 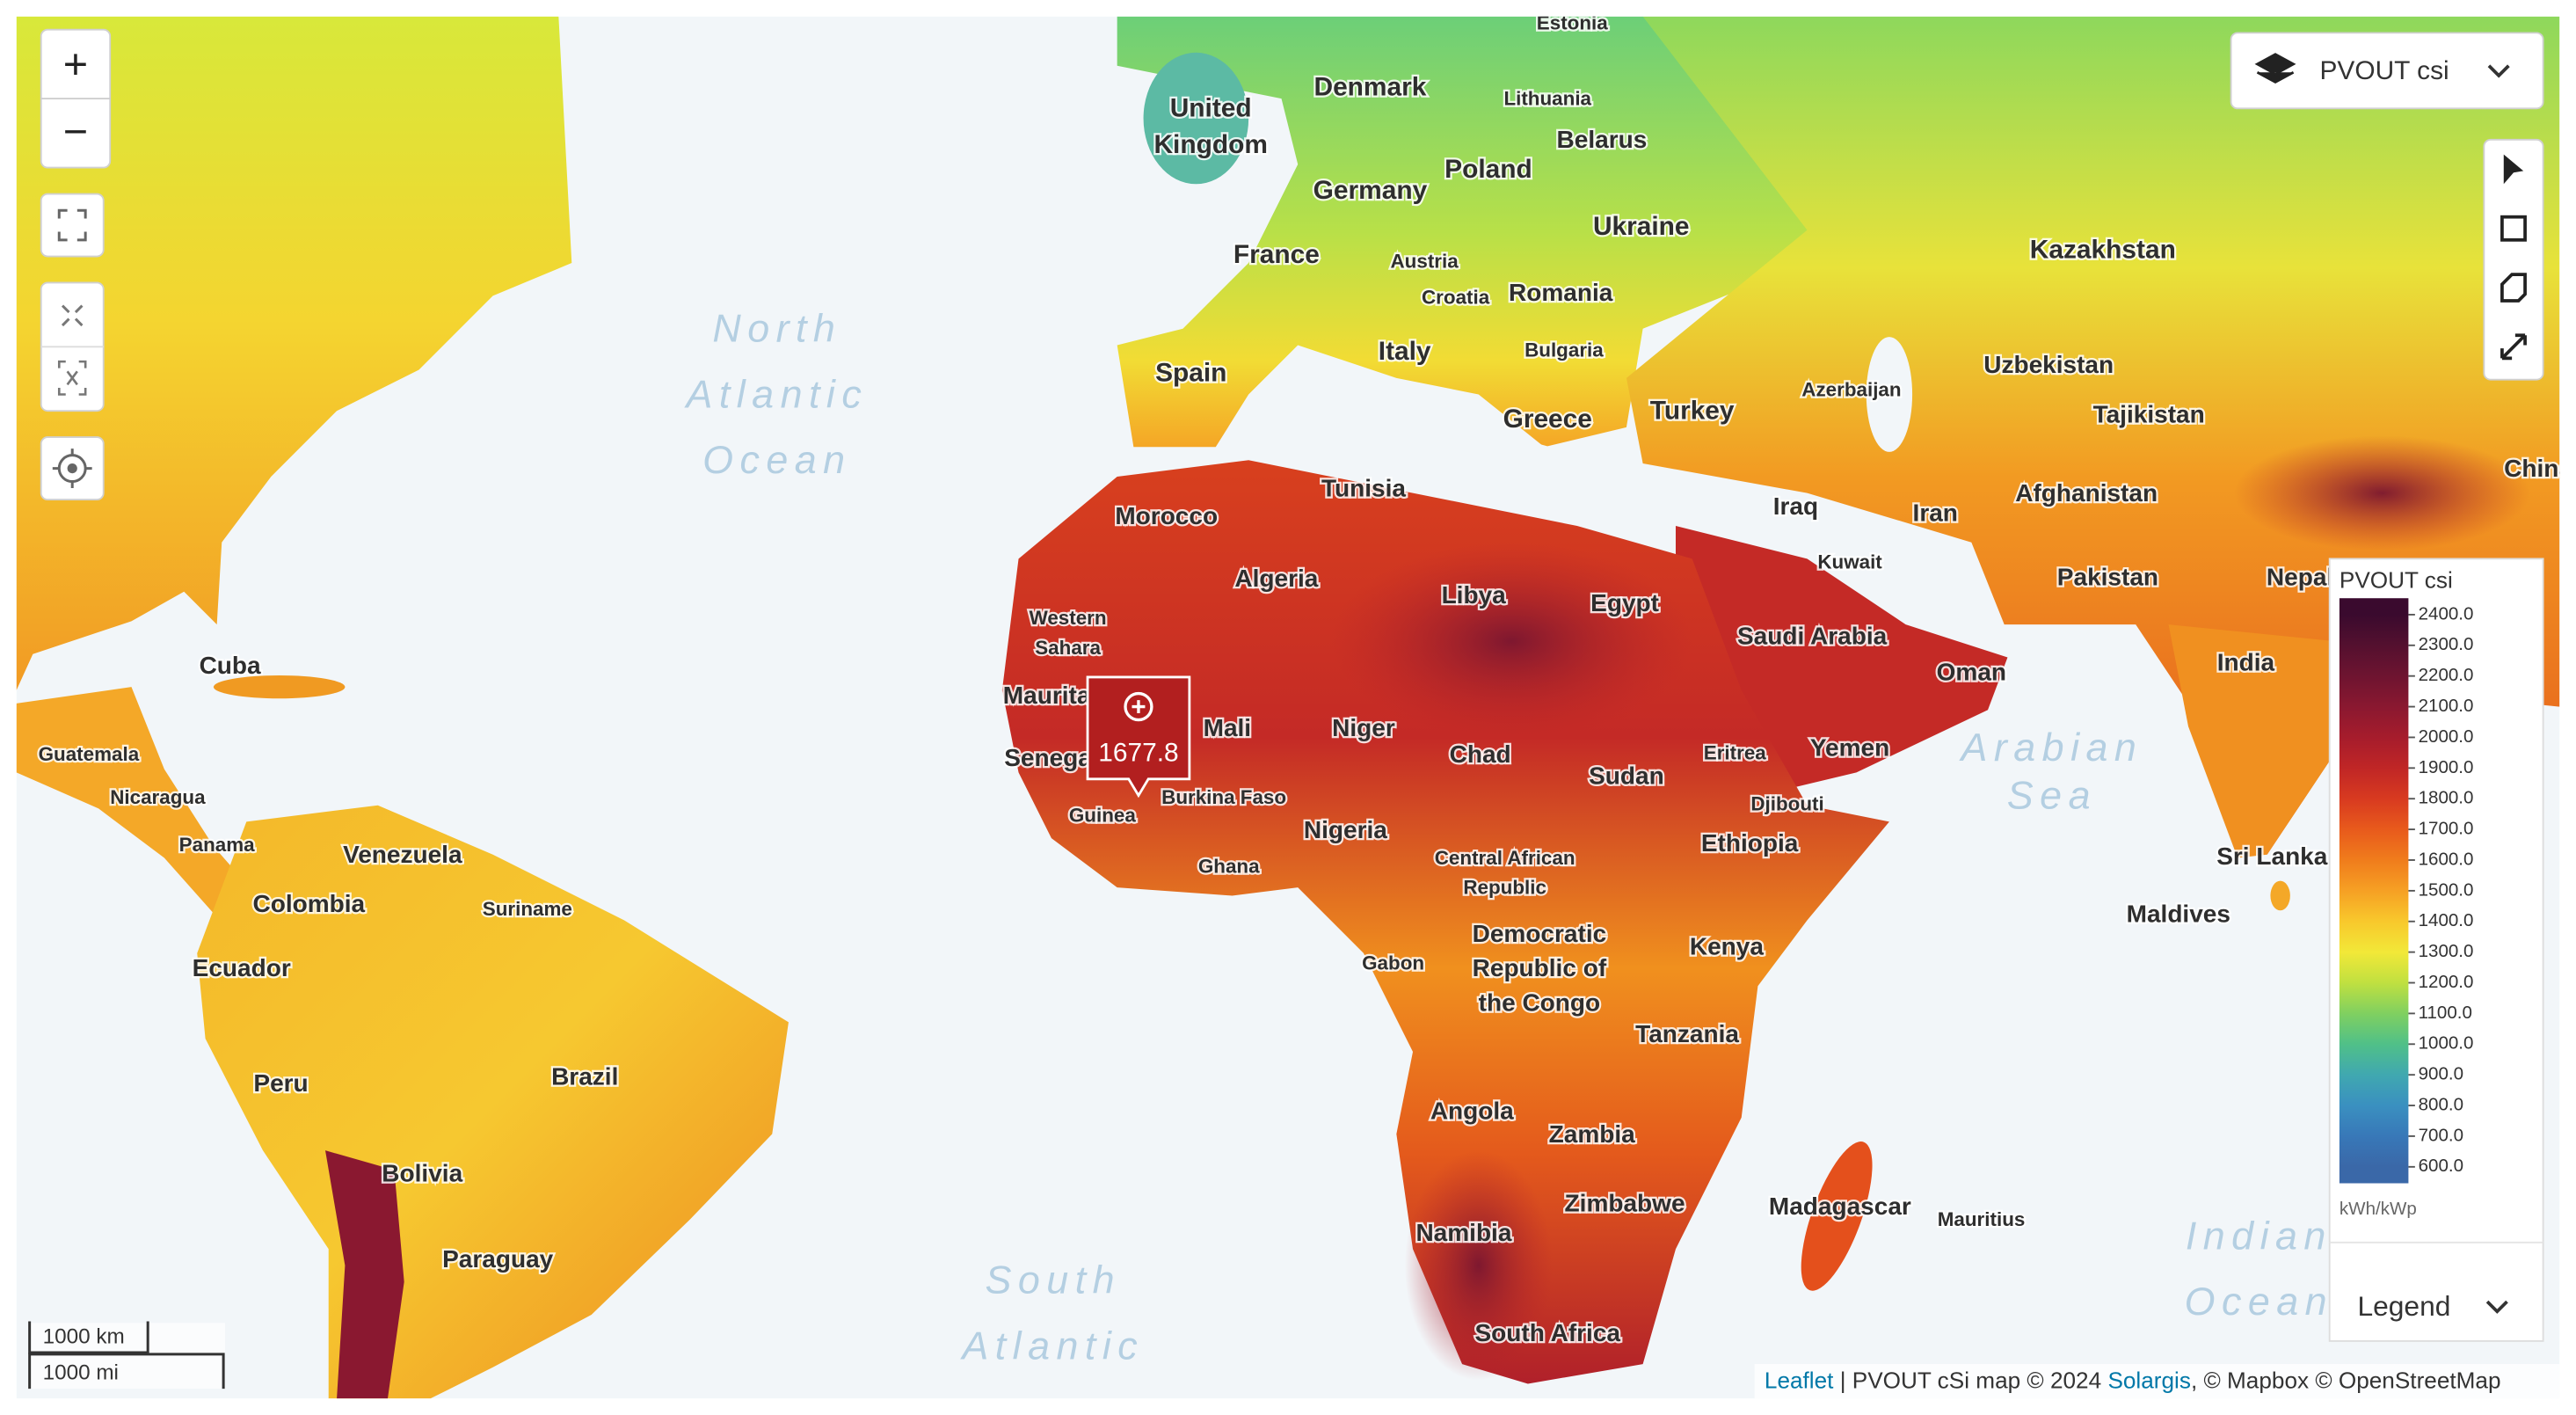 I want to click on icon-ticks, so click(x=72, y=469).